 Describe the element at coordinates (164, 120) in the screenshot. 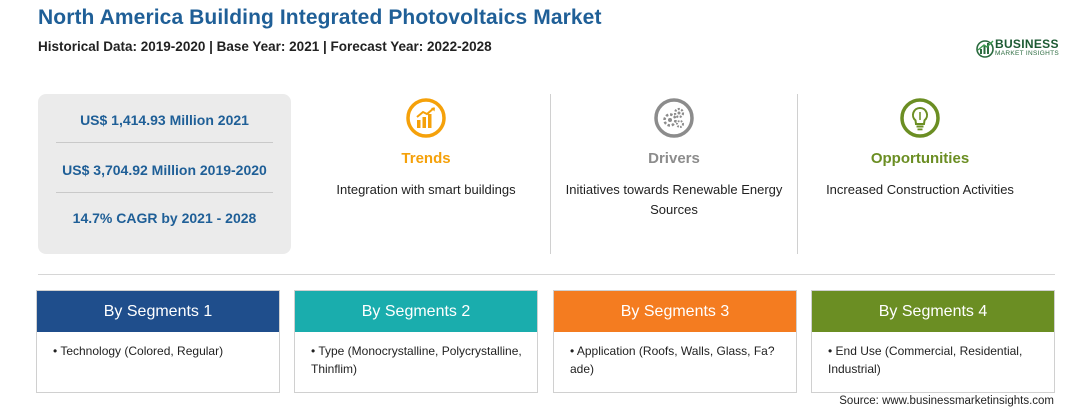

I see `stat-market-size-2021: US$ 1,414.93 Million 2021` at that location.